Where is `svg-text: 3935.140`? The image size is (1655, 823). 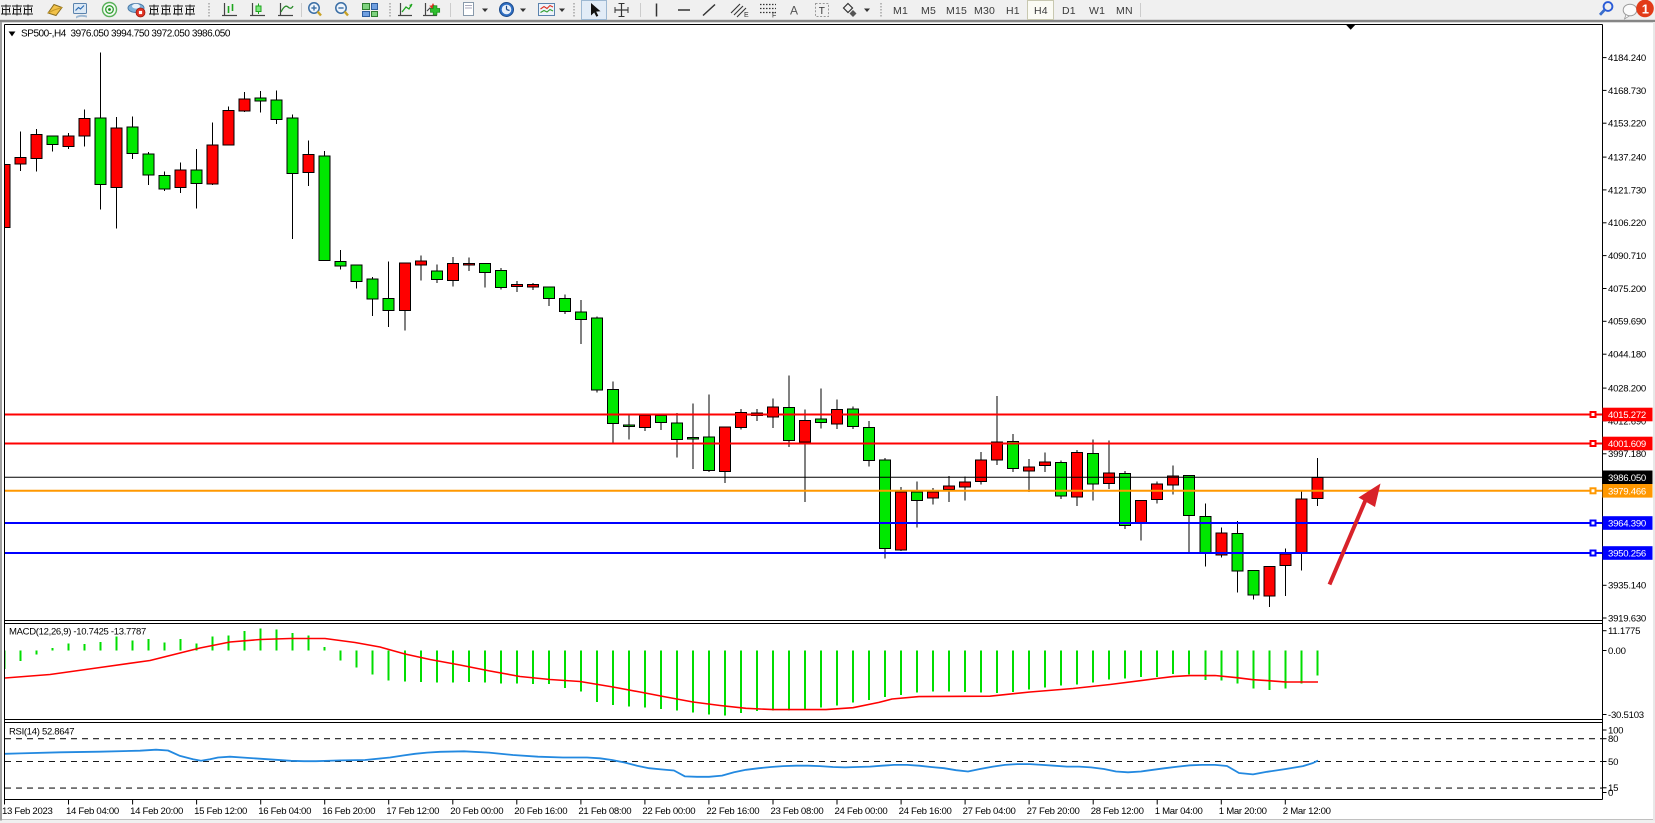
svg-text: 3935.140 is located at coordinates (1627, 586).